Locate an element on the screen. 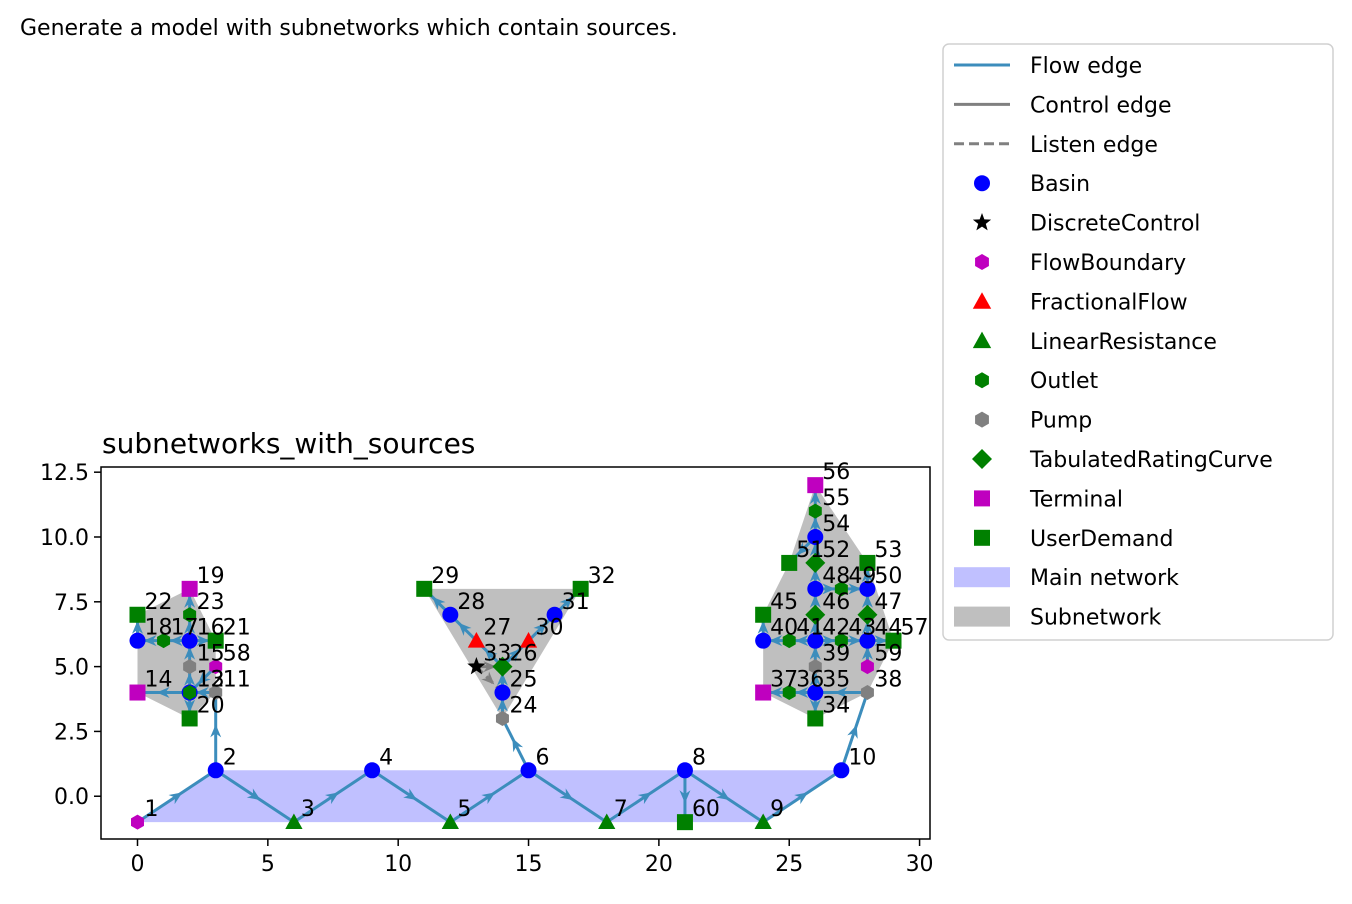 The image size is (1352, 904). legend-entry-fractionalflow: FractionalFlow is located at coordinates (1080, 302).